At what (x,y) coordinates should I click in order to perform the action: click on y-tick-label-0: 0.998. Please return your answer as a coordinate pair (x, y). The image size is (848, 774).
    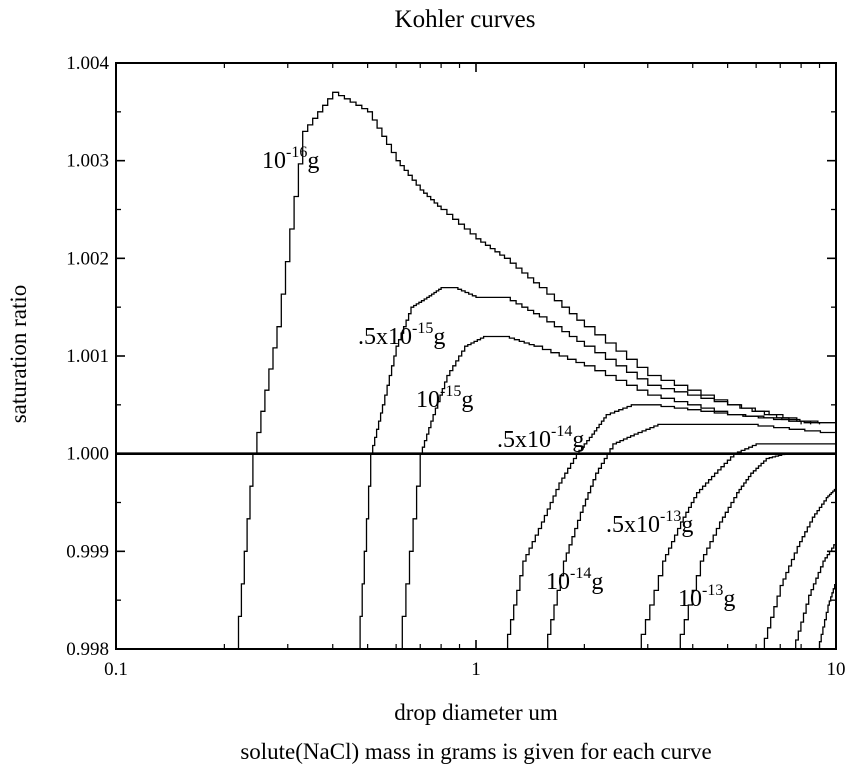
    Looking at the image, I should click on (87, 649).